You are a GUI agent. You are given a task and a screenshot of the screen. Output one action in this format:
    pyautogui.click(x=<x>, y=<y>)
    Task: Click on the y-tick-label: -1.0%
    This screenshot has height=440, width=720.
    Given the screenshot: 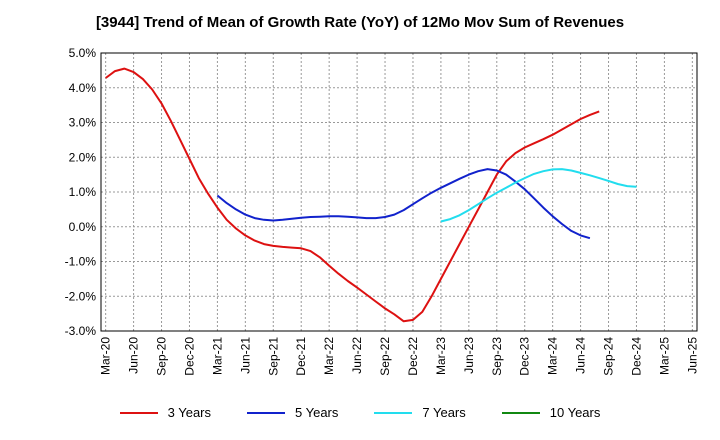 What is the action you would take?
    pyautogui.click(x=81, y=262)
    